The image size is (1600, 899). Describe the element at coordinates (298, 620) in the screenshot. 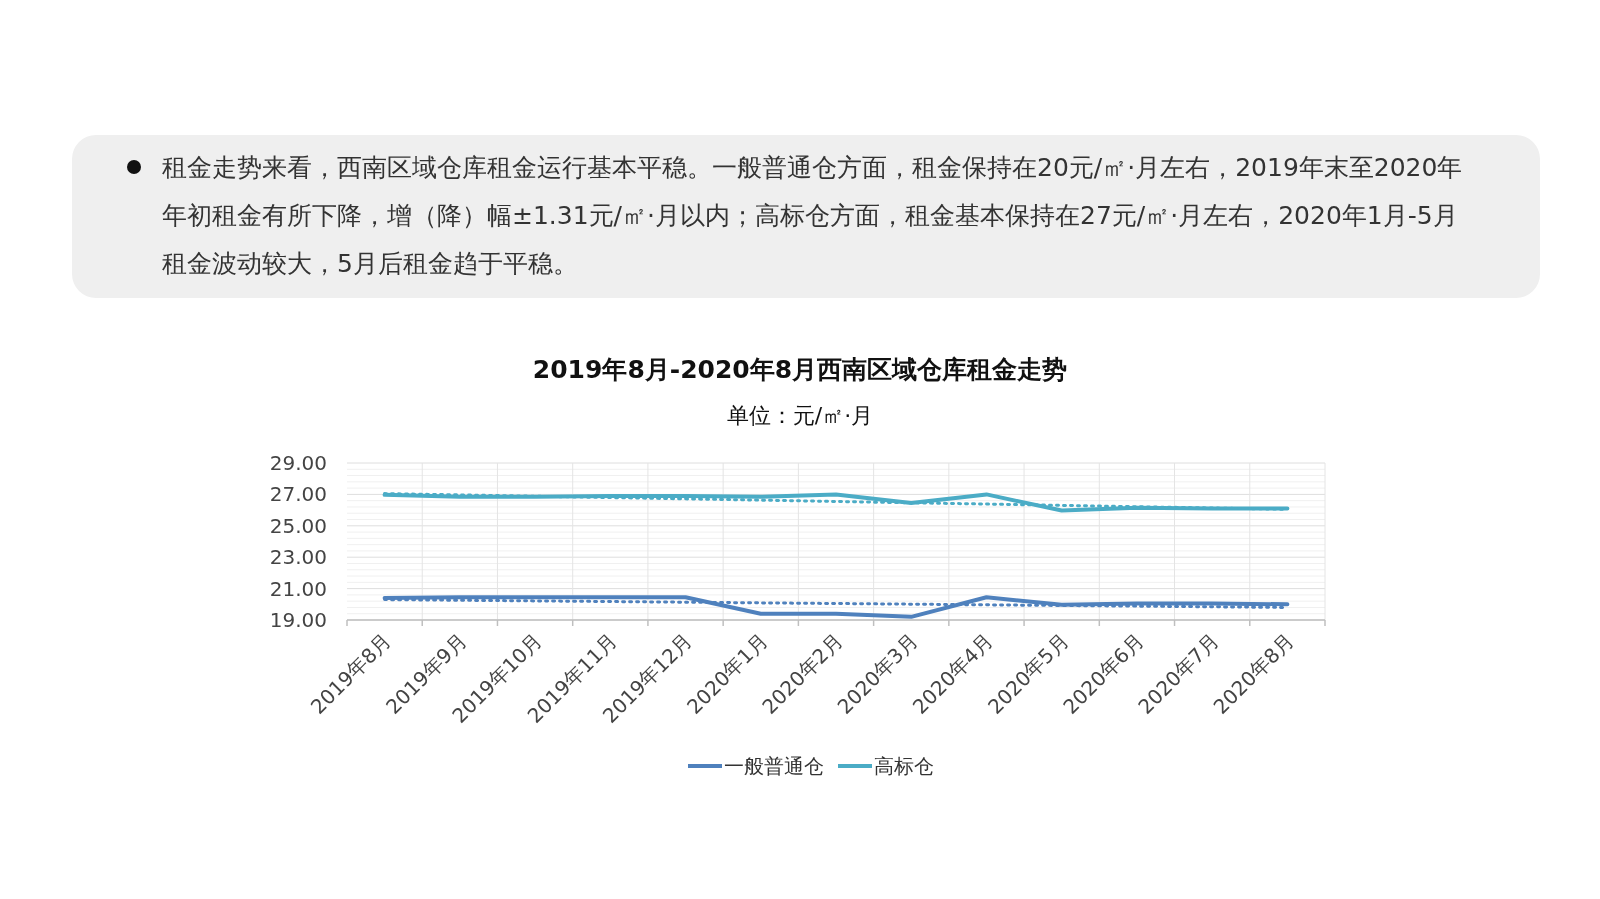

I see `y-tick-label: 19.00` at that location.